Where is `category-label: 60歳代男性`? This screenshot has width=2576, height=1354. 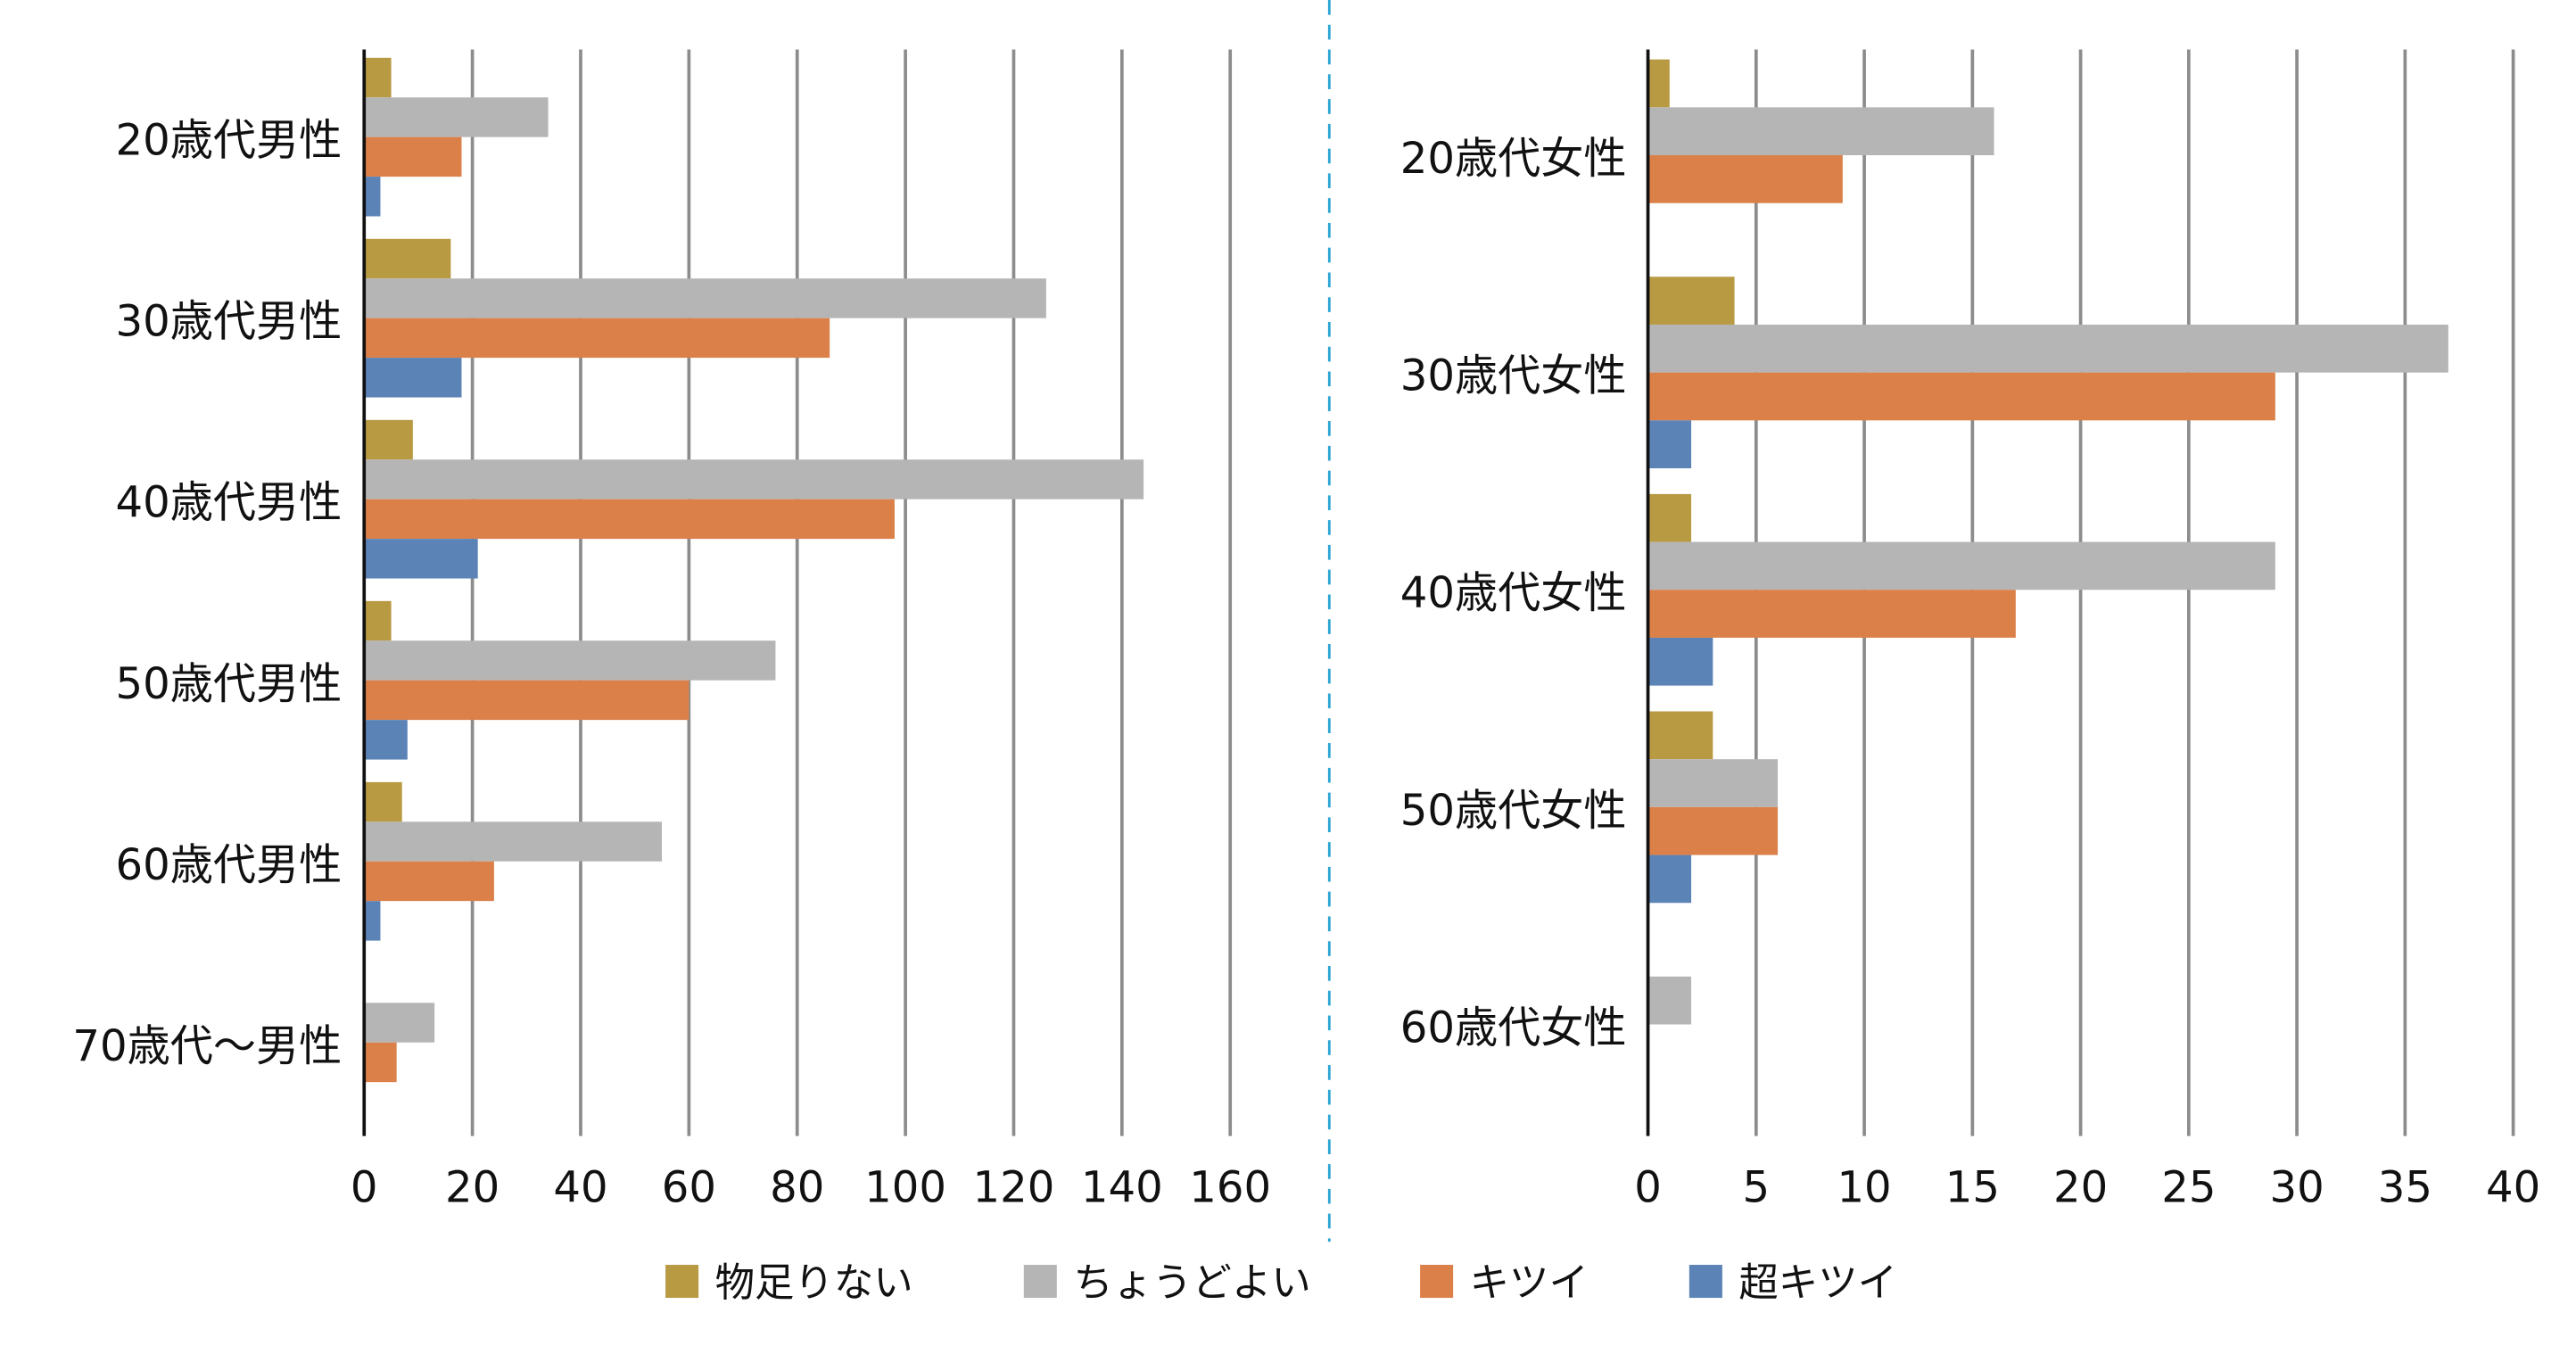 category-label: 60歳代男性 is located at coordinates (230, 865).